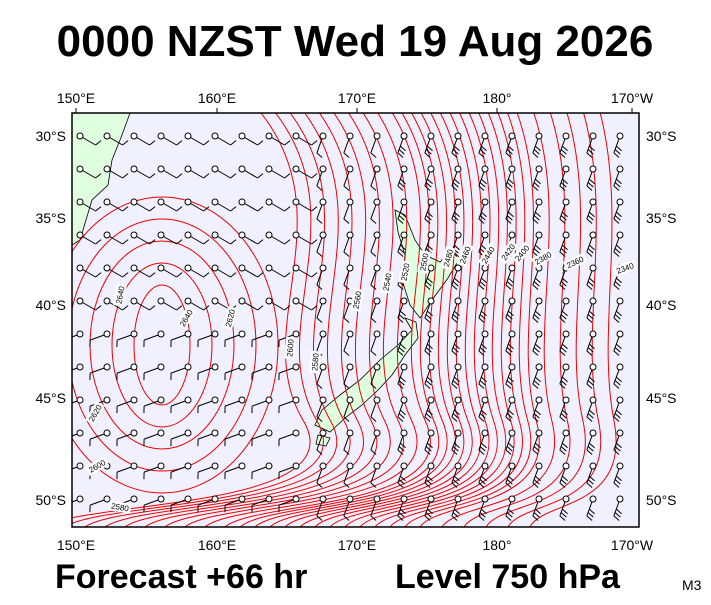  Describe the element at coordinates (661, 398) in the screenshot. I see `lat-label: 45°S` at that location.